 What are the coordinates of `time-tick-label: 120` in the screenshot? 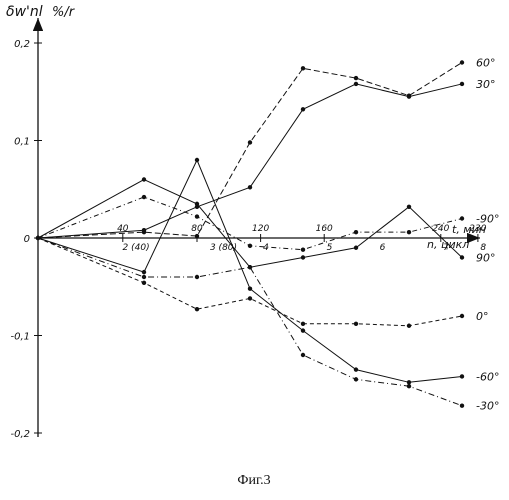 It's located at (260, 229).